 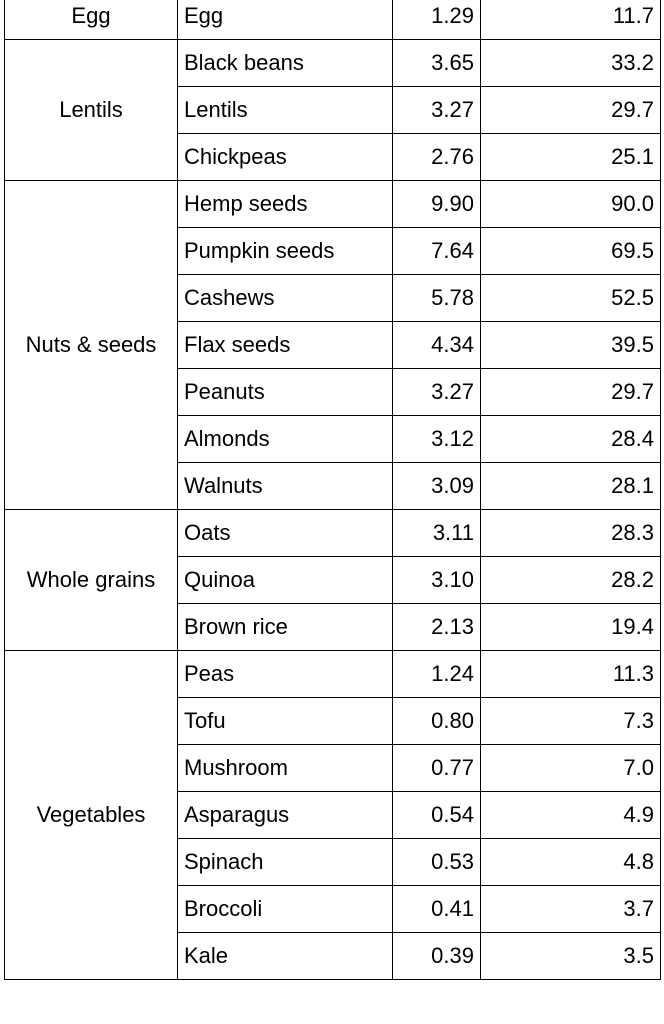 I want to click on food-name-cell: Oats, so click(x=285, y=533).